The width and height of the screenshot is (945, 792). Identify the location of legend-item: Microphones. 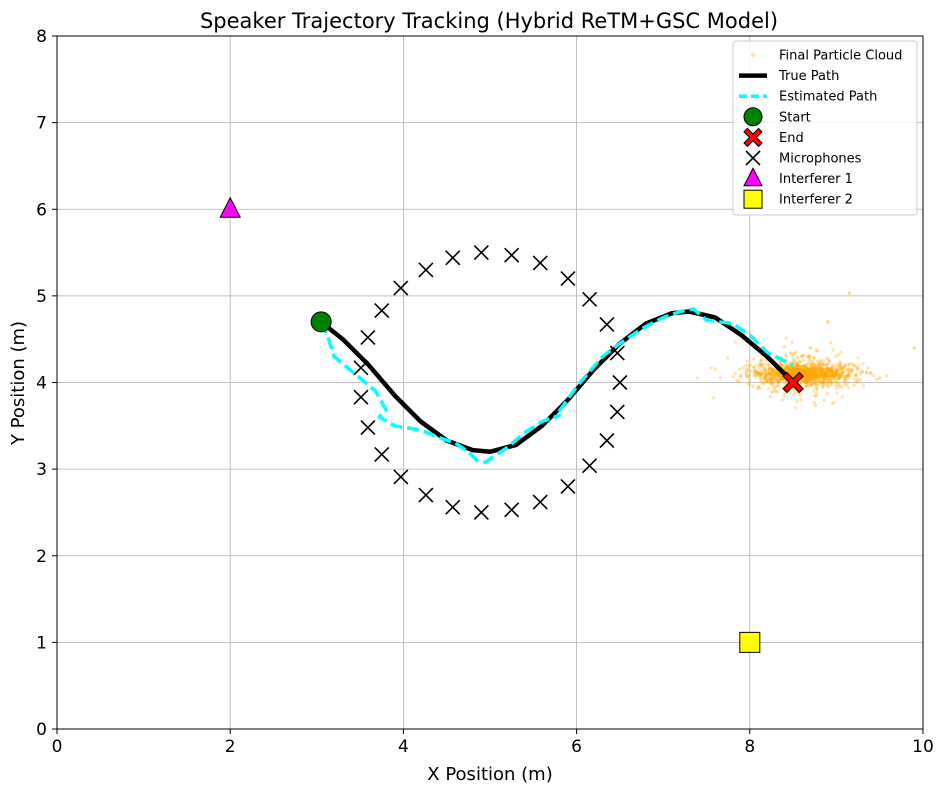
(803, 158).